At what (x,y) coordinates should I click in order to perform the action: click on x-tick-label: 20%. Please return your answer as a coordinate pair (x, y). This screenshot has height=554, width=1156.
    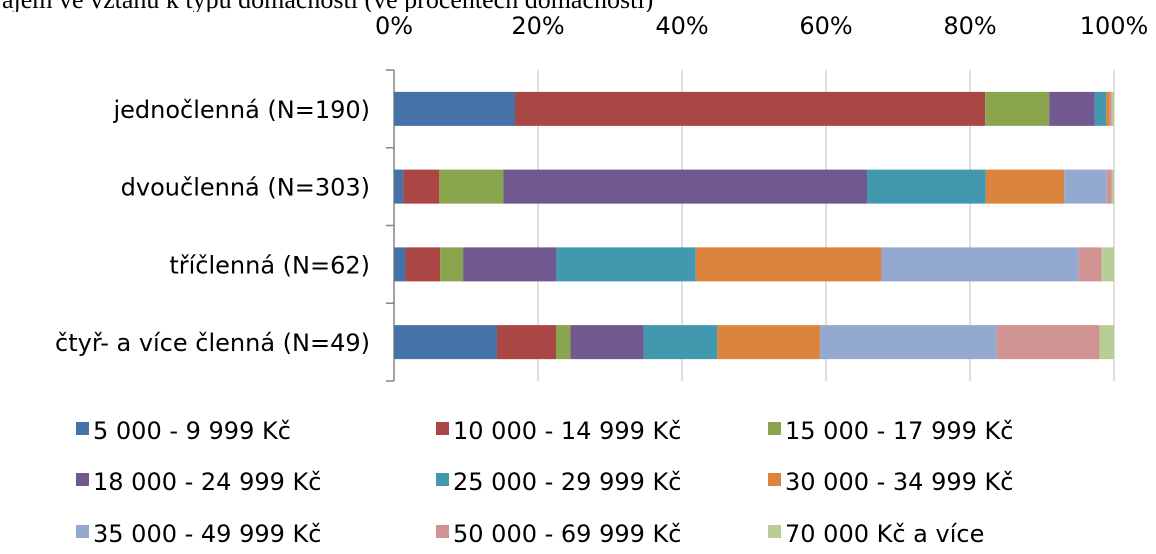
    Looking at the image, I should click on (537, 26).